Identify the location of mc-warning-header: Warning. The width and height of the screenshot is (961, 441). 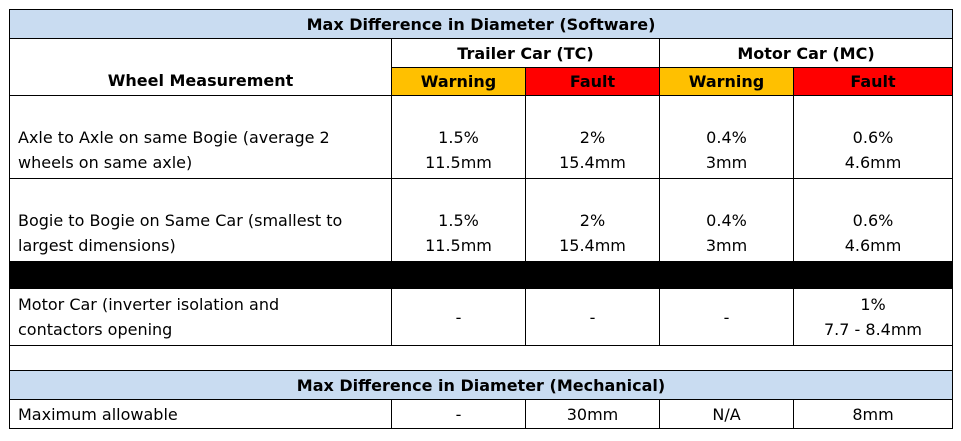
(726, 81).